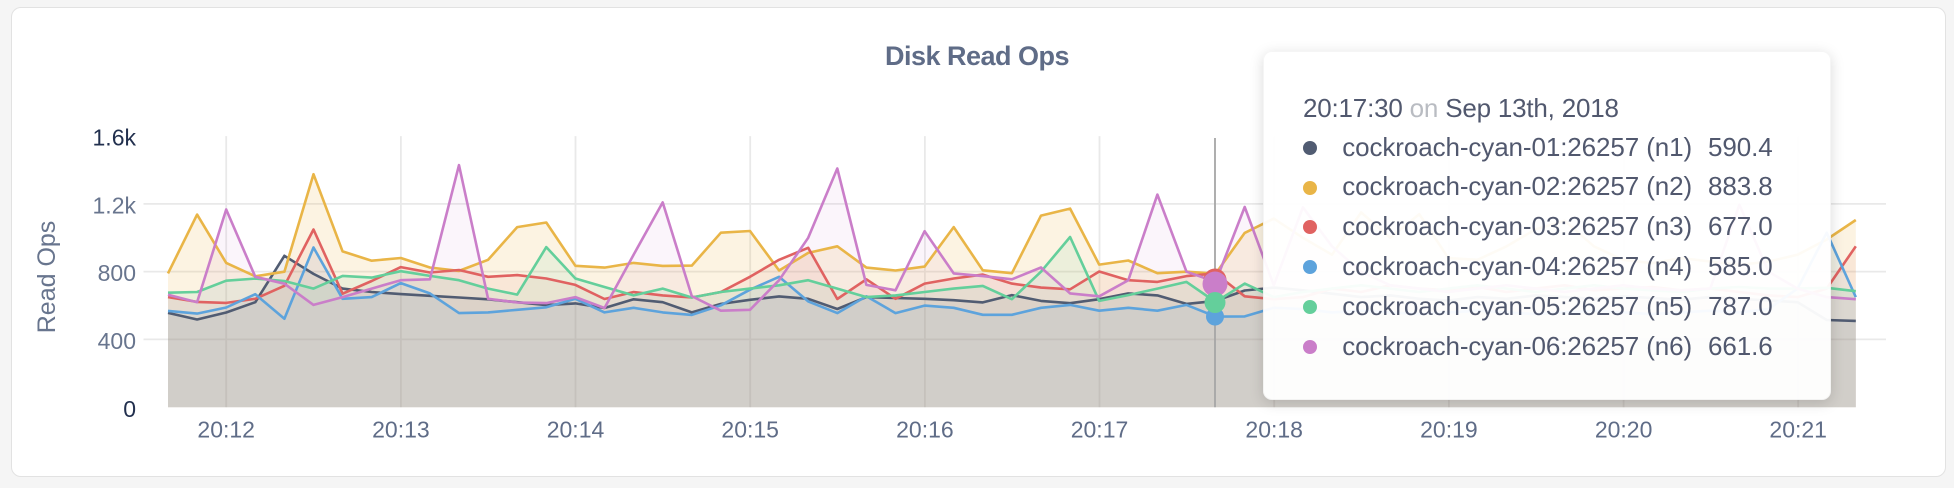  What do you see at coordinates (925, 430) in the screenshot?
I see `svg-text: 20:16` at bounding box center [925, 430].